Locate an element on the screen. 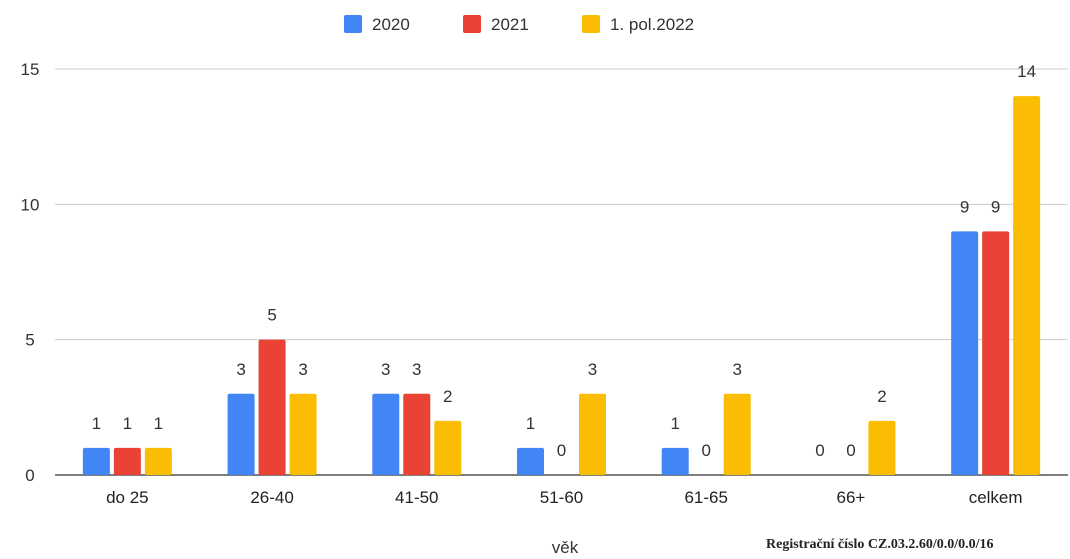  x-category-label: 26-40 is located at coordinates (271, 497).